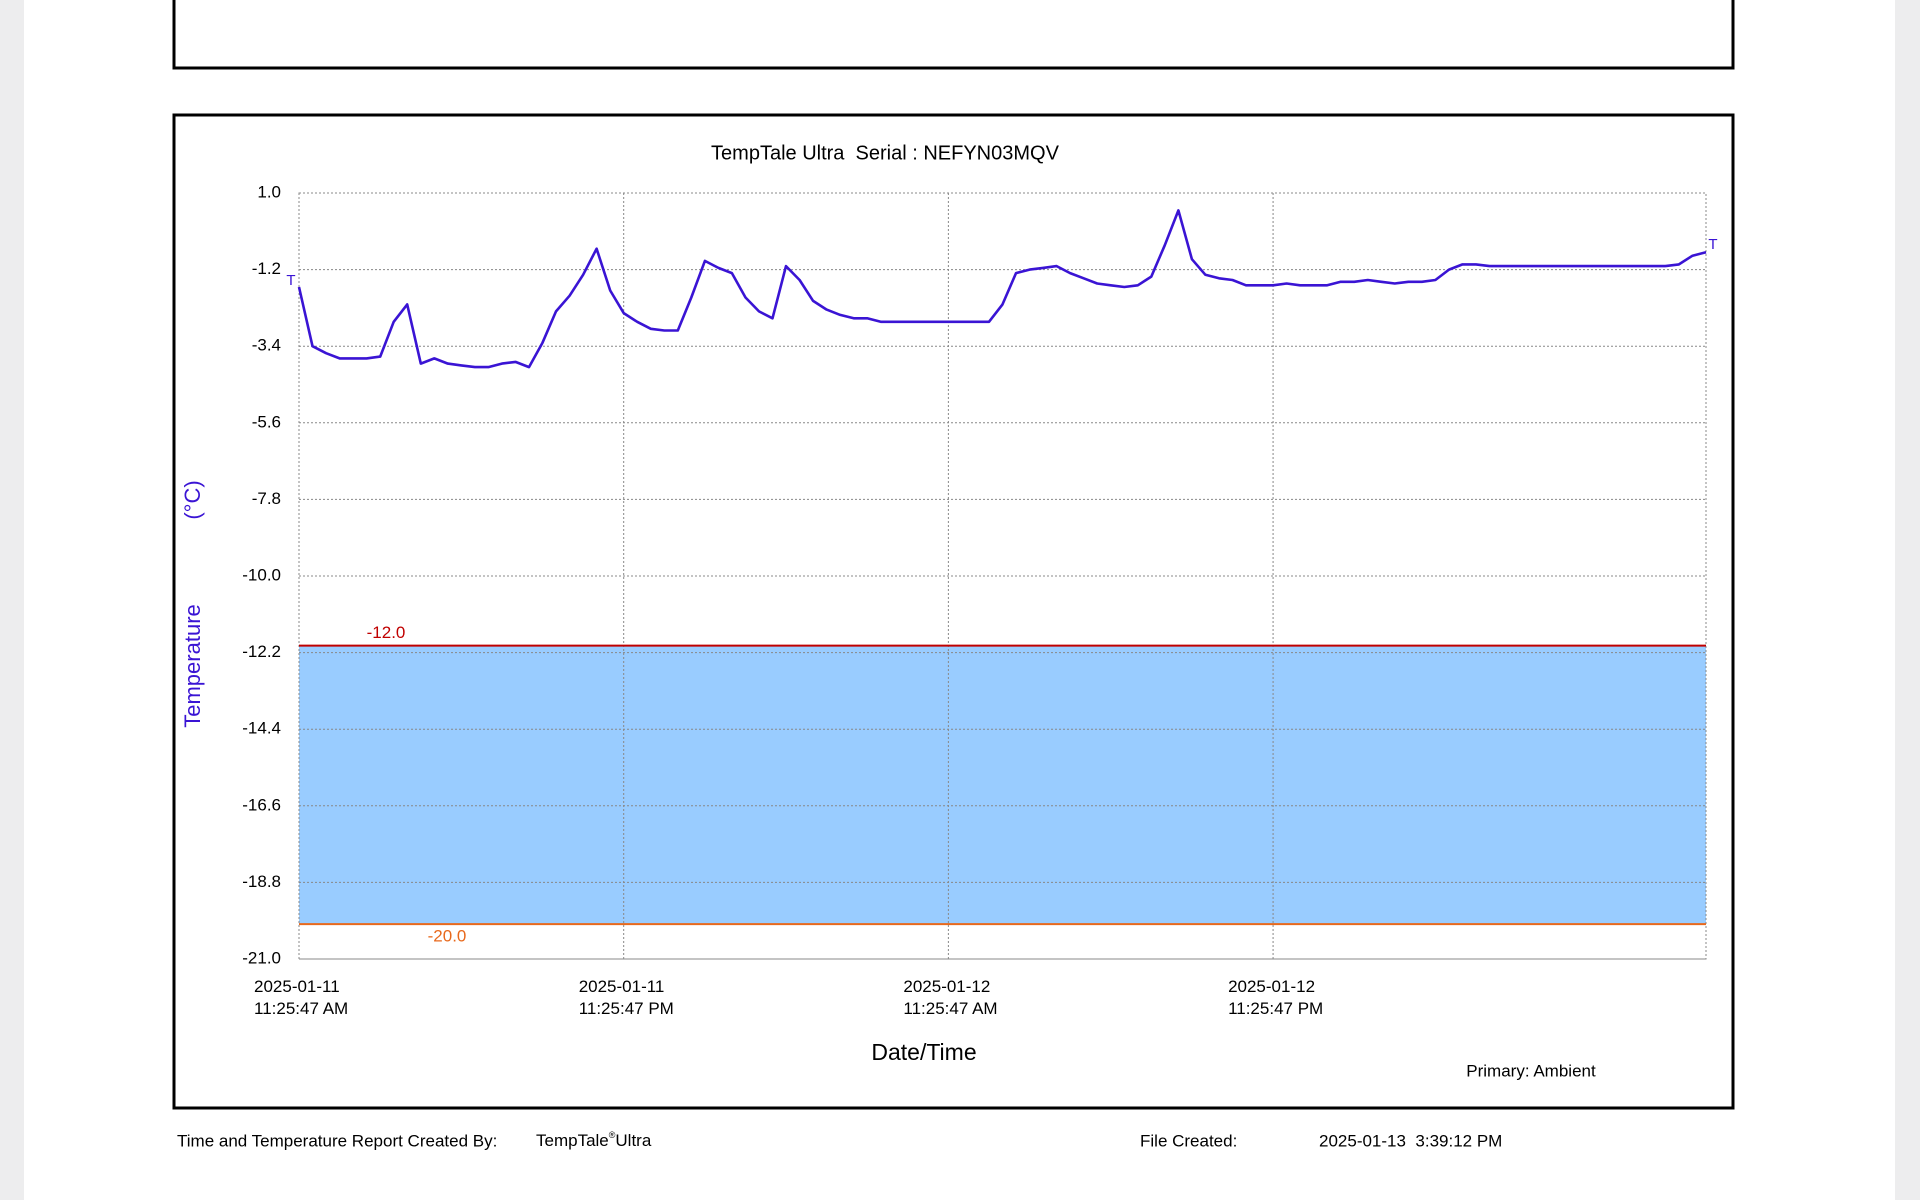  I want to click on y-tick-label: -21.0, so click(261, 957).